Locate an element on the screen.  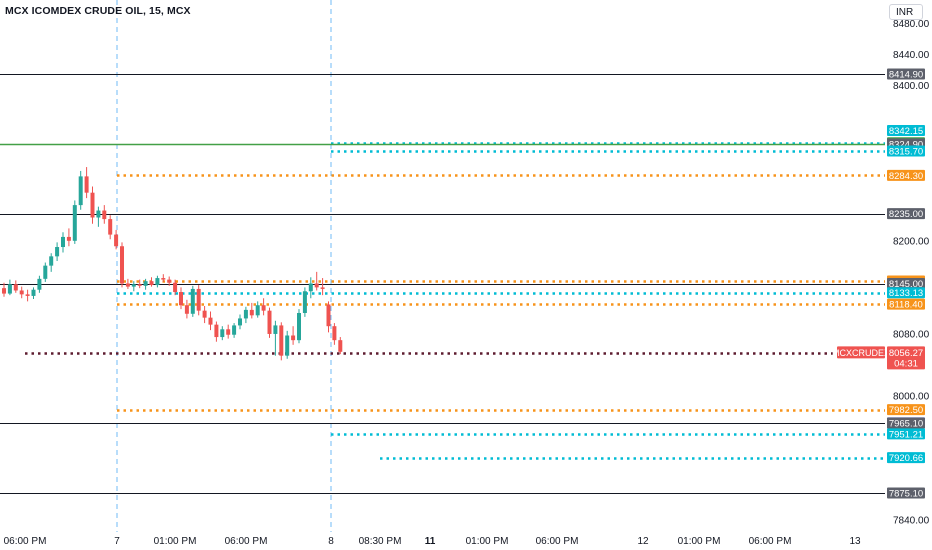
time-tick-label: 12 is located at coordinates (643, 541).